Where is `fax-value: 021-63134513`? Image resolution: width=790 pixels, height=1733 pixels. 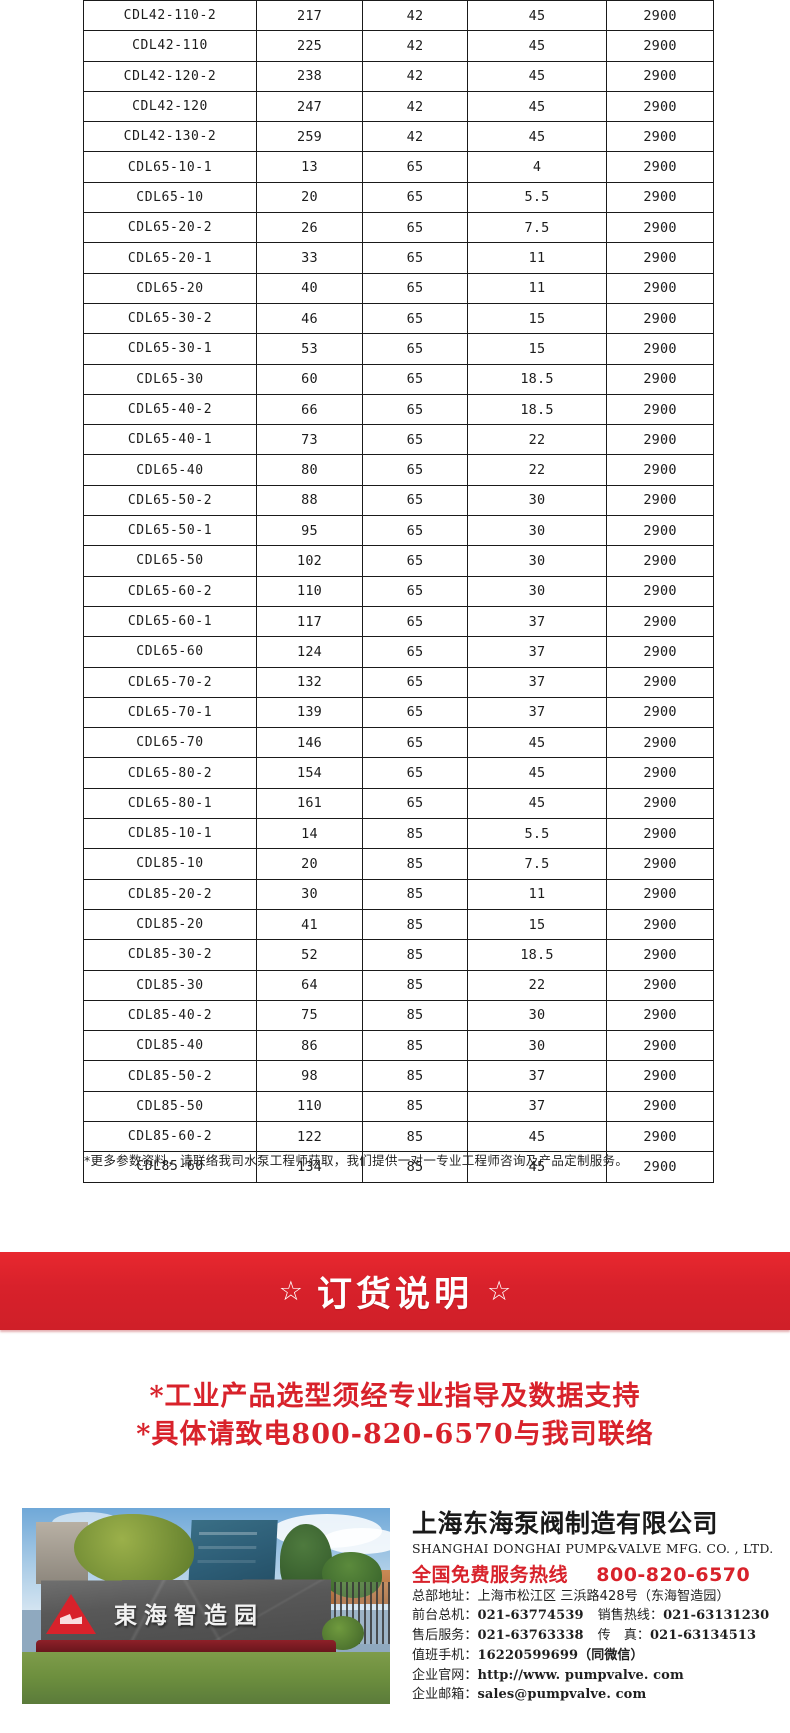 fax-value: 021-63134513 is located at coordinates (703, 1635).